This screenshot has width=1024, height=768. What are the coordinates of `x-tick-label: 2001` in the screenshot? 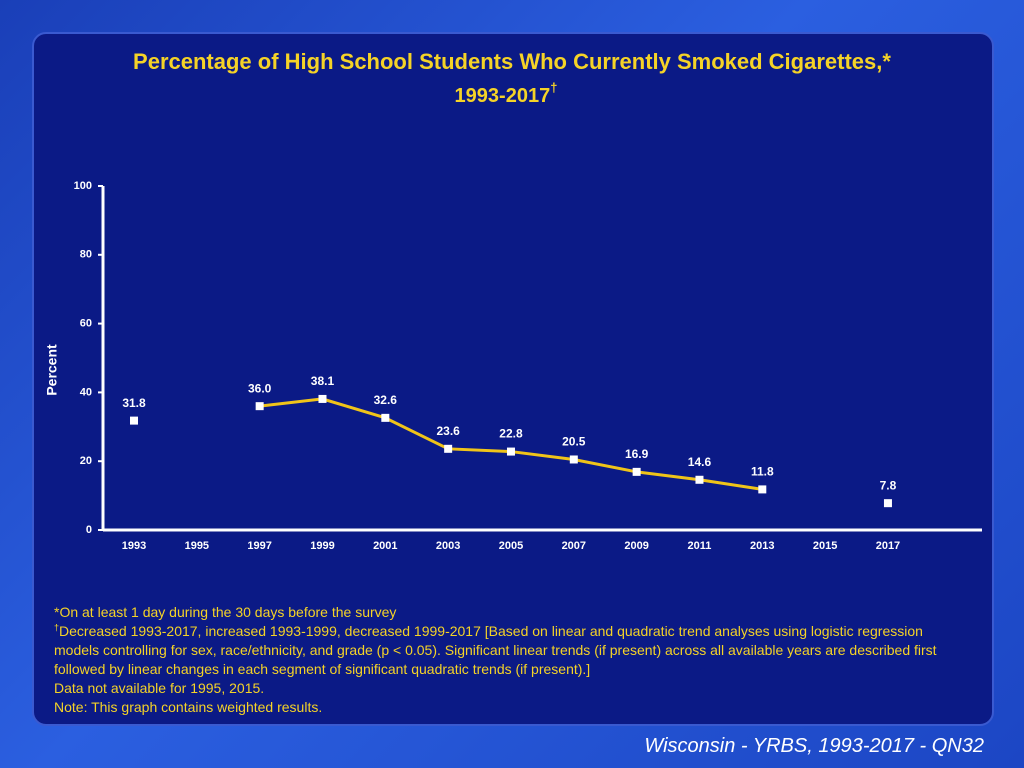 It's located at (385, 546).